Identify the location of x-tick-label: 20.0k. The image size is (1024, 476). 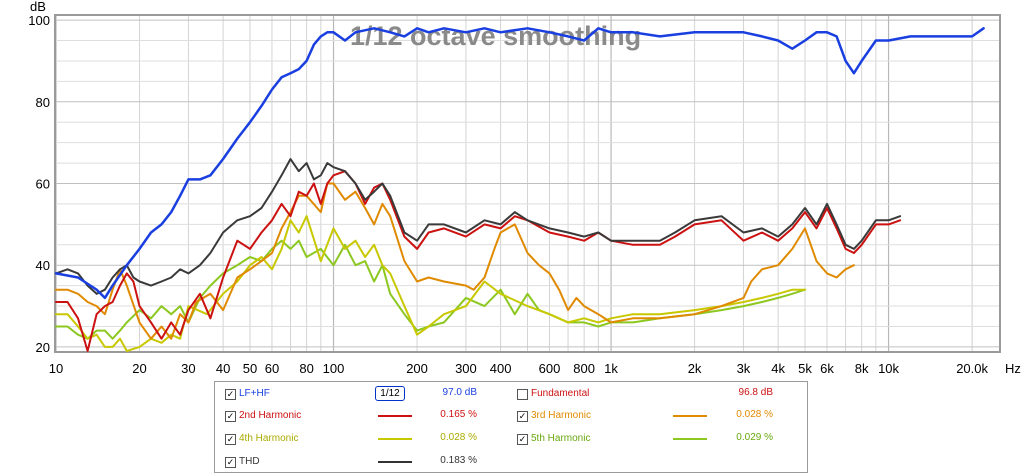
(972, 368).